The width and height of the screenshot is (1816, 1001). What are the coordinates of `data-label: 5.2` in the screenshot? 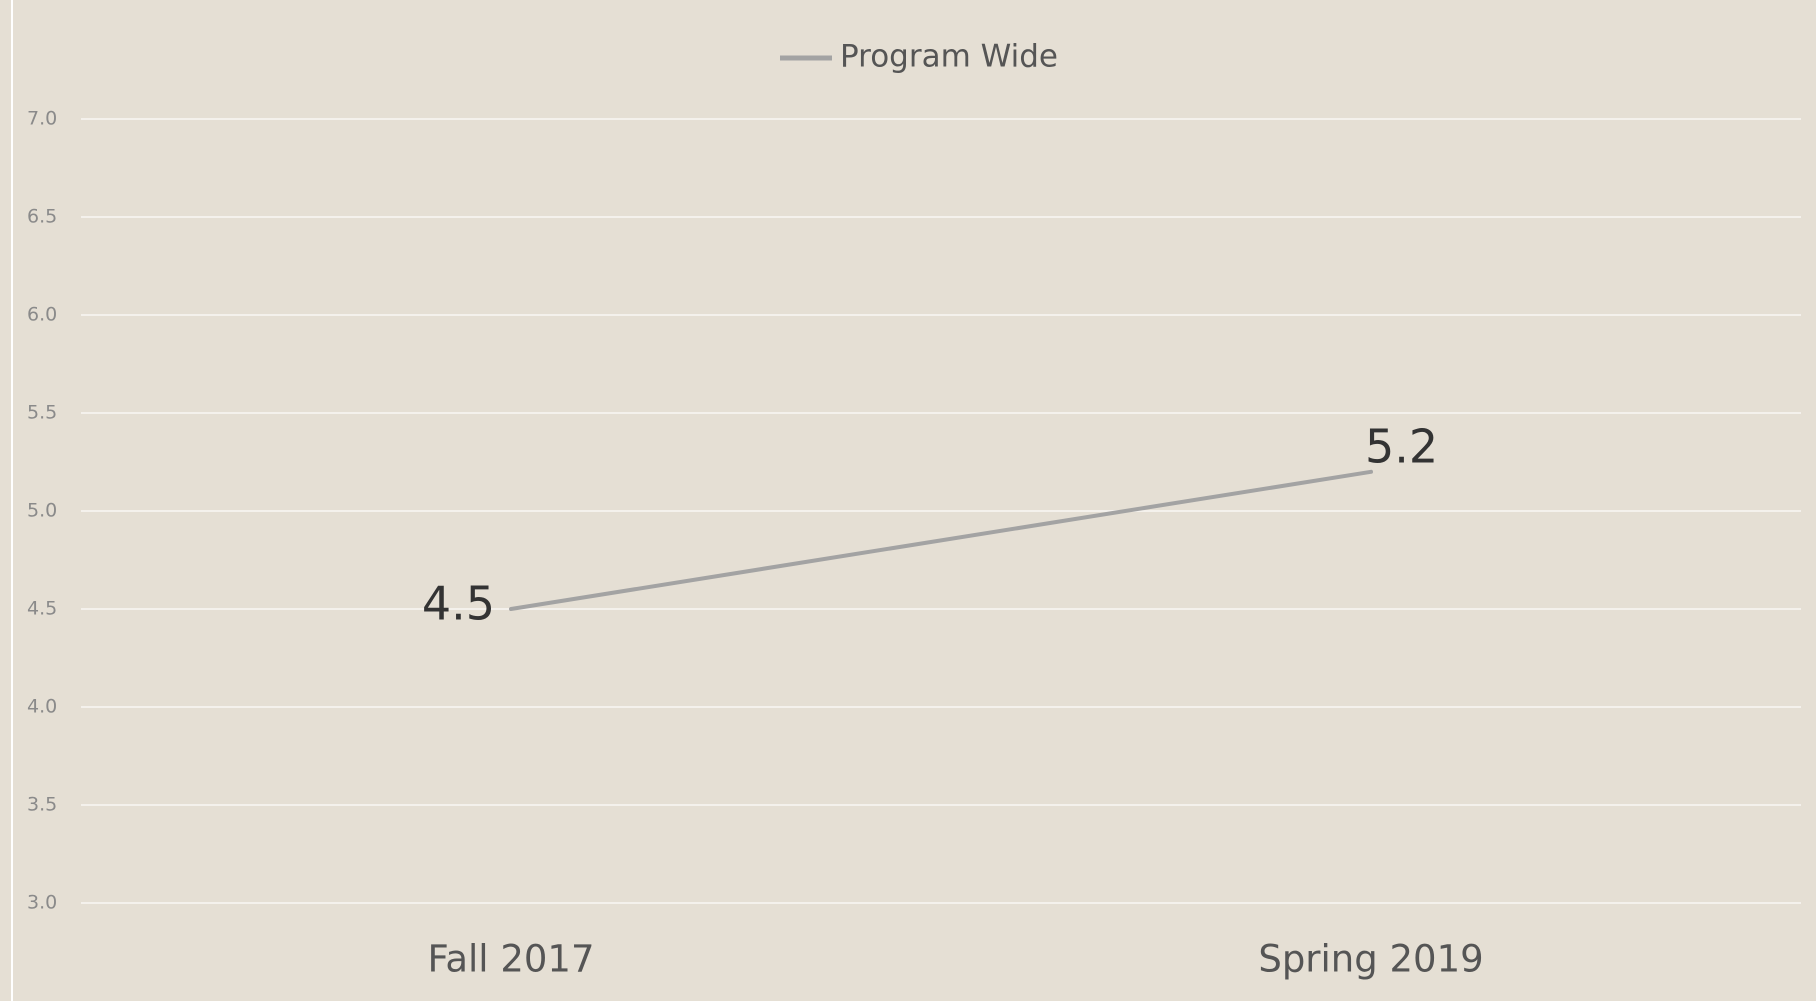 It's located at (1401, 446).